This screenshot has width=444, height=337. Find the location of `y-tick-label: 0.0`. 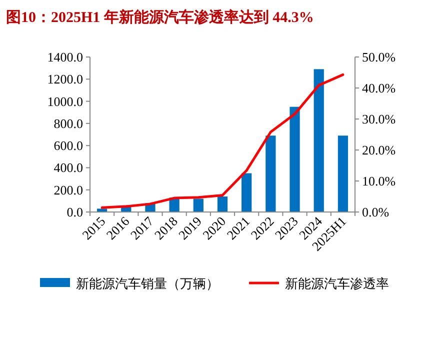

y-tick-label: 0.0 is located at coordinates (74, 212).